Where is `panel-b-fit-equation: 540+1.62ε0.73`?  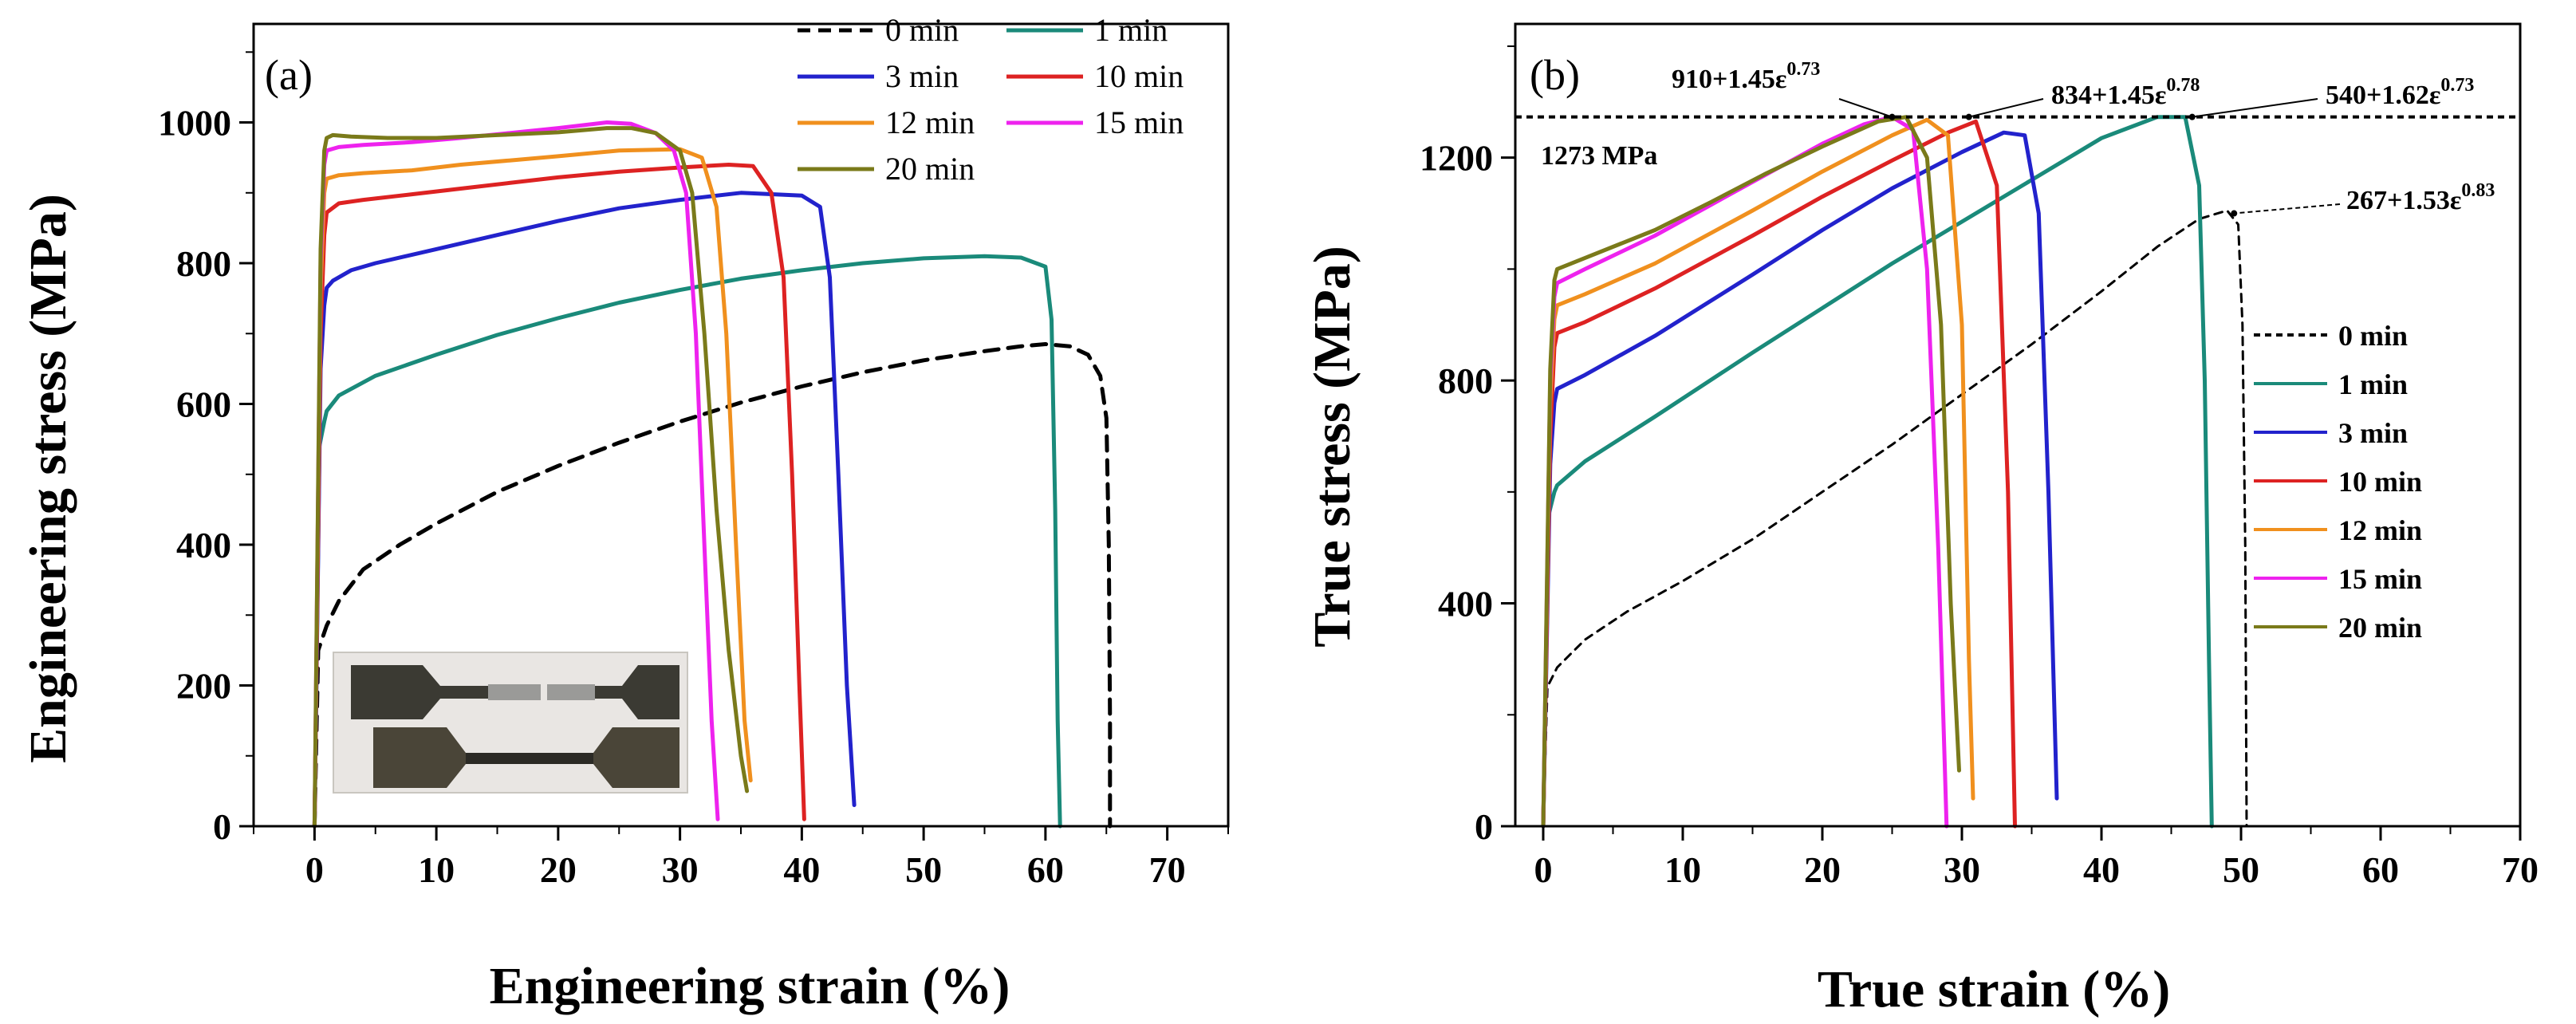 panel-b-fit-equation: 540+1.62ε0.73 is located at coordinates (2400, 92).